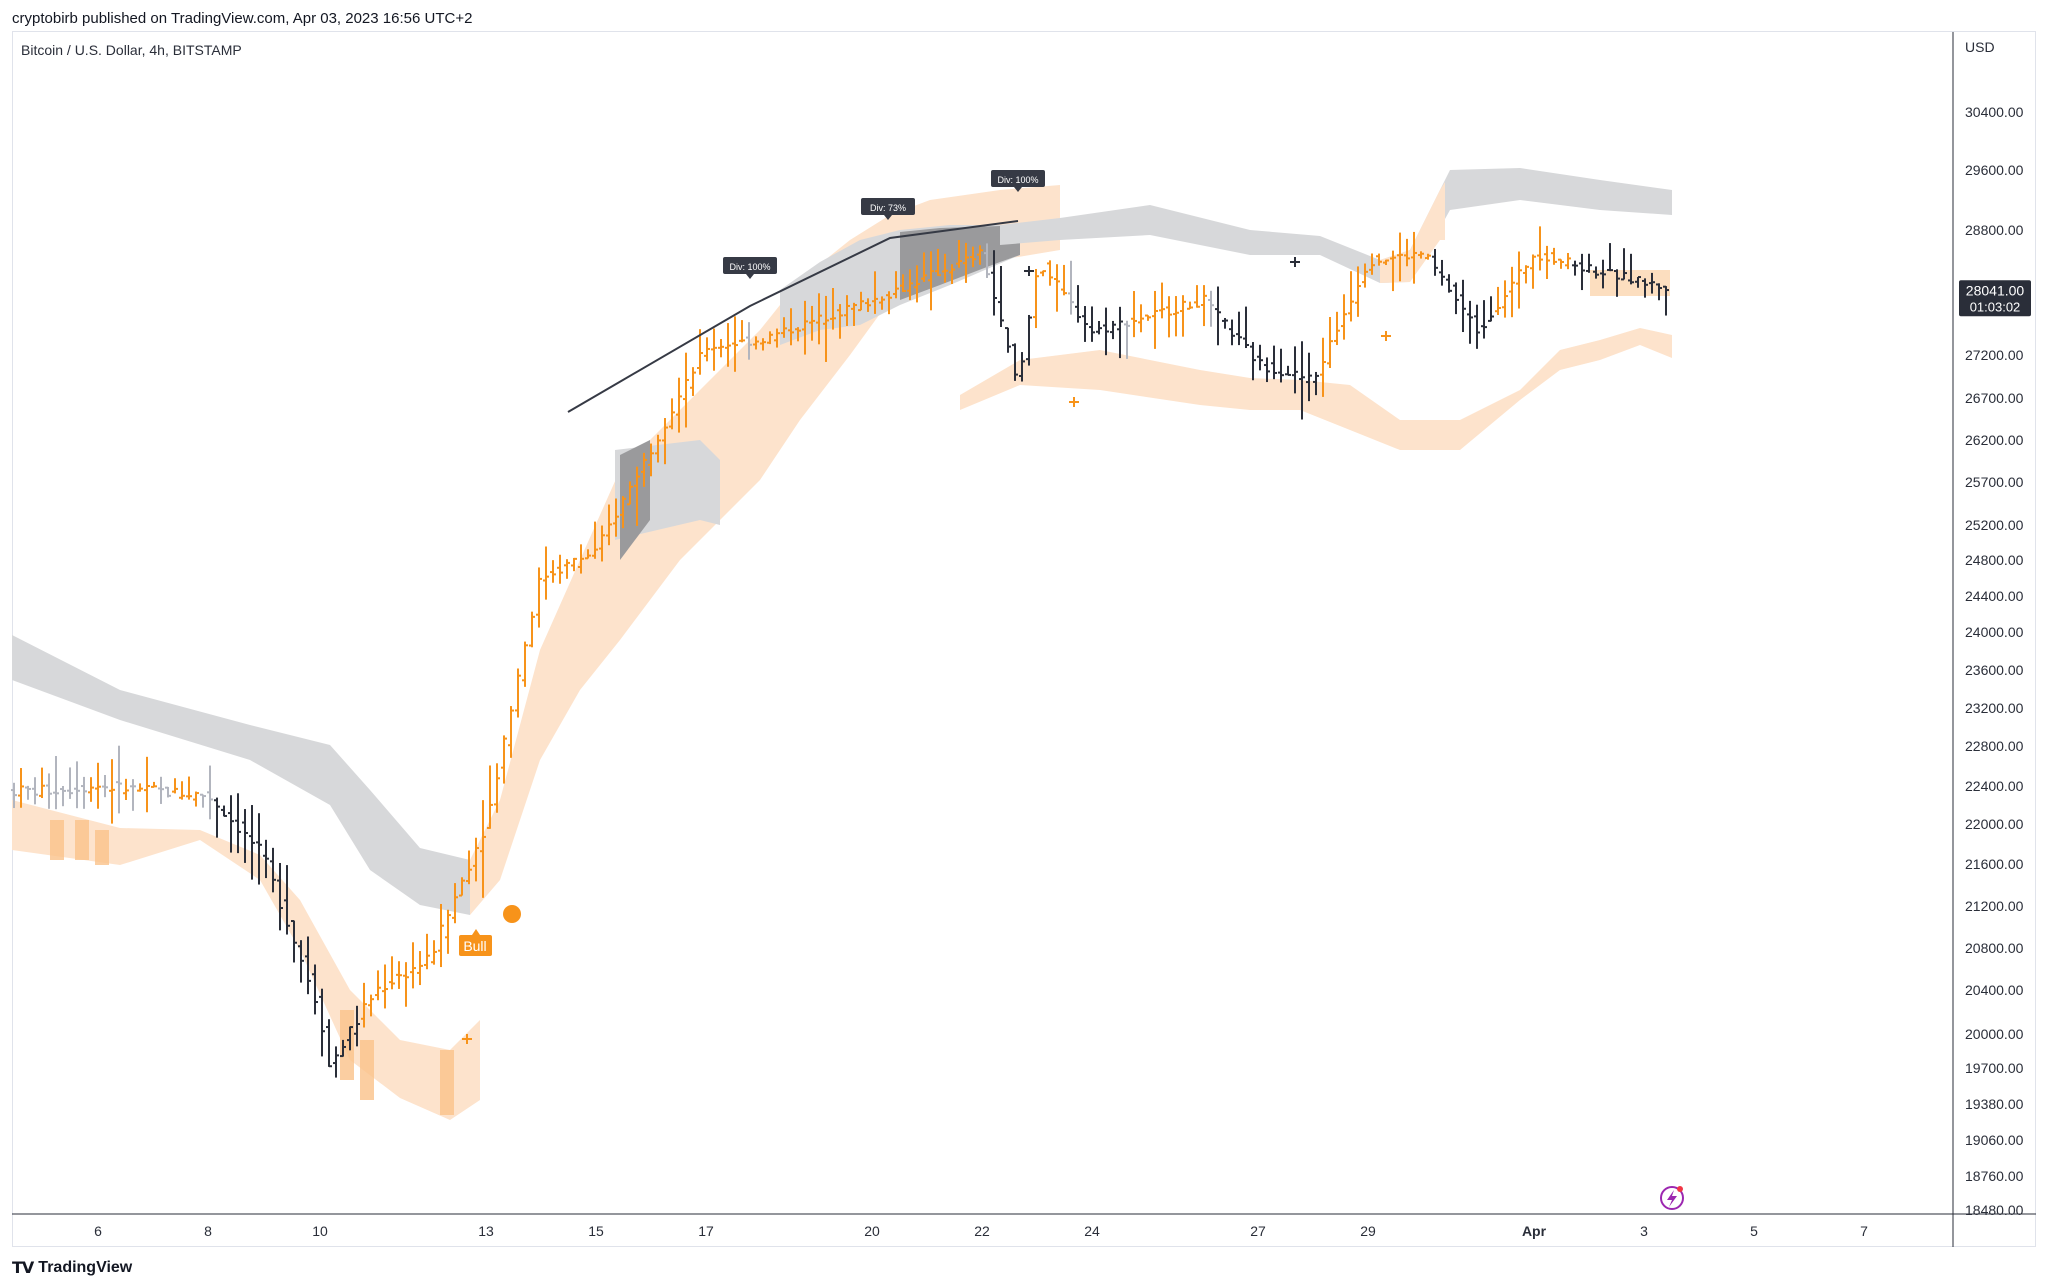 The width and height of the screenshot is (2048, 1288). Describe the element at coordinates (1336, 225) in the screenshot. I see `upper-band-right` at that location.